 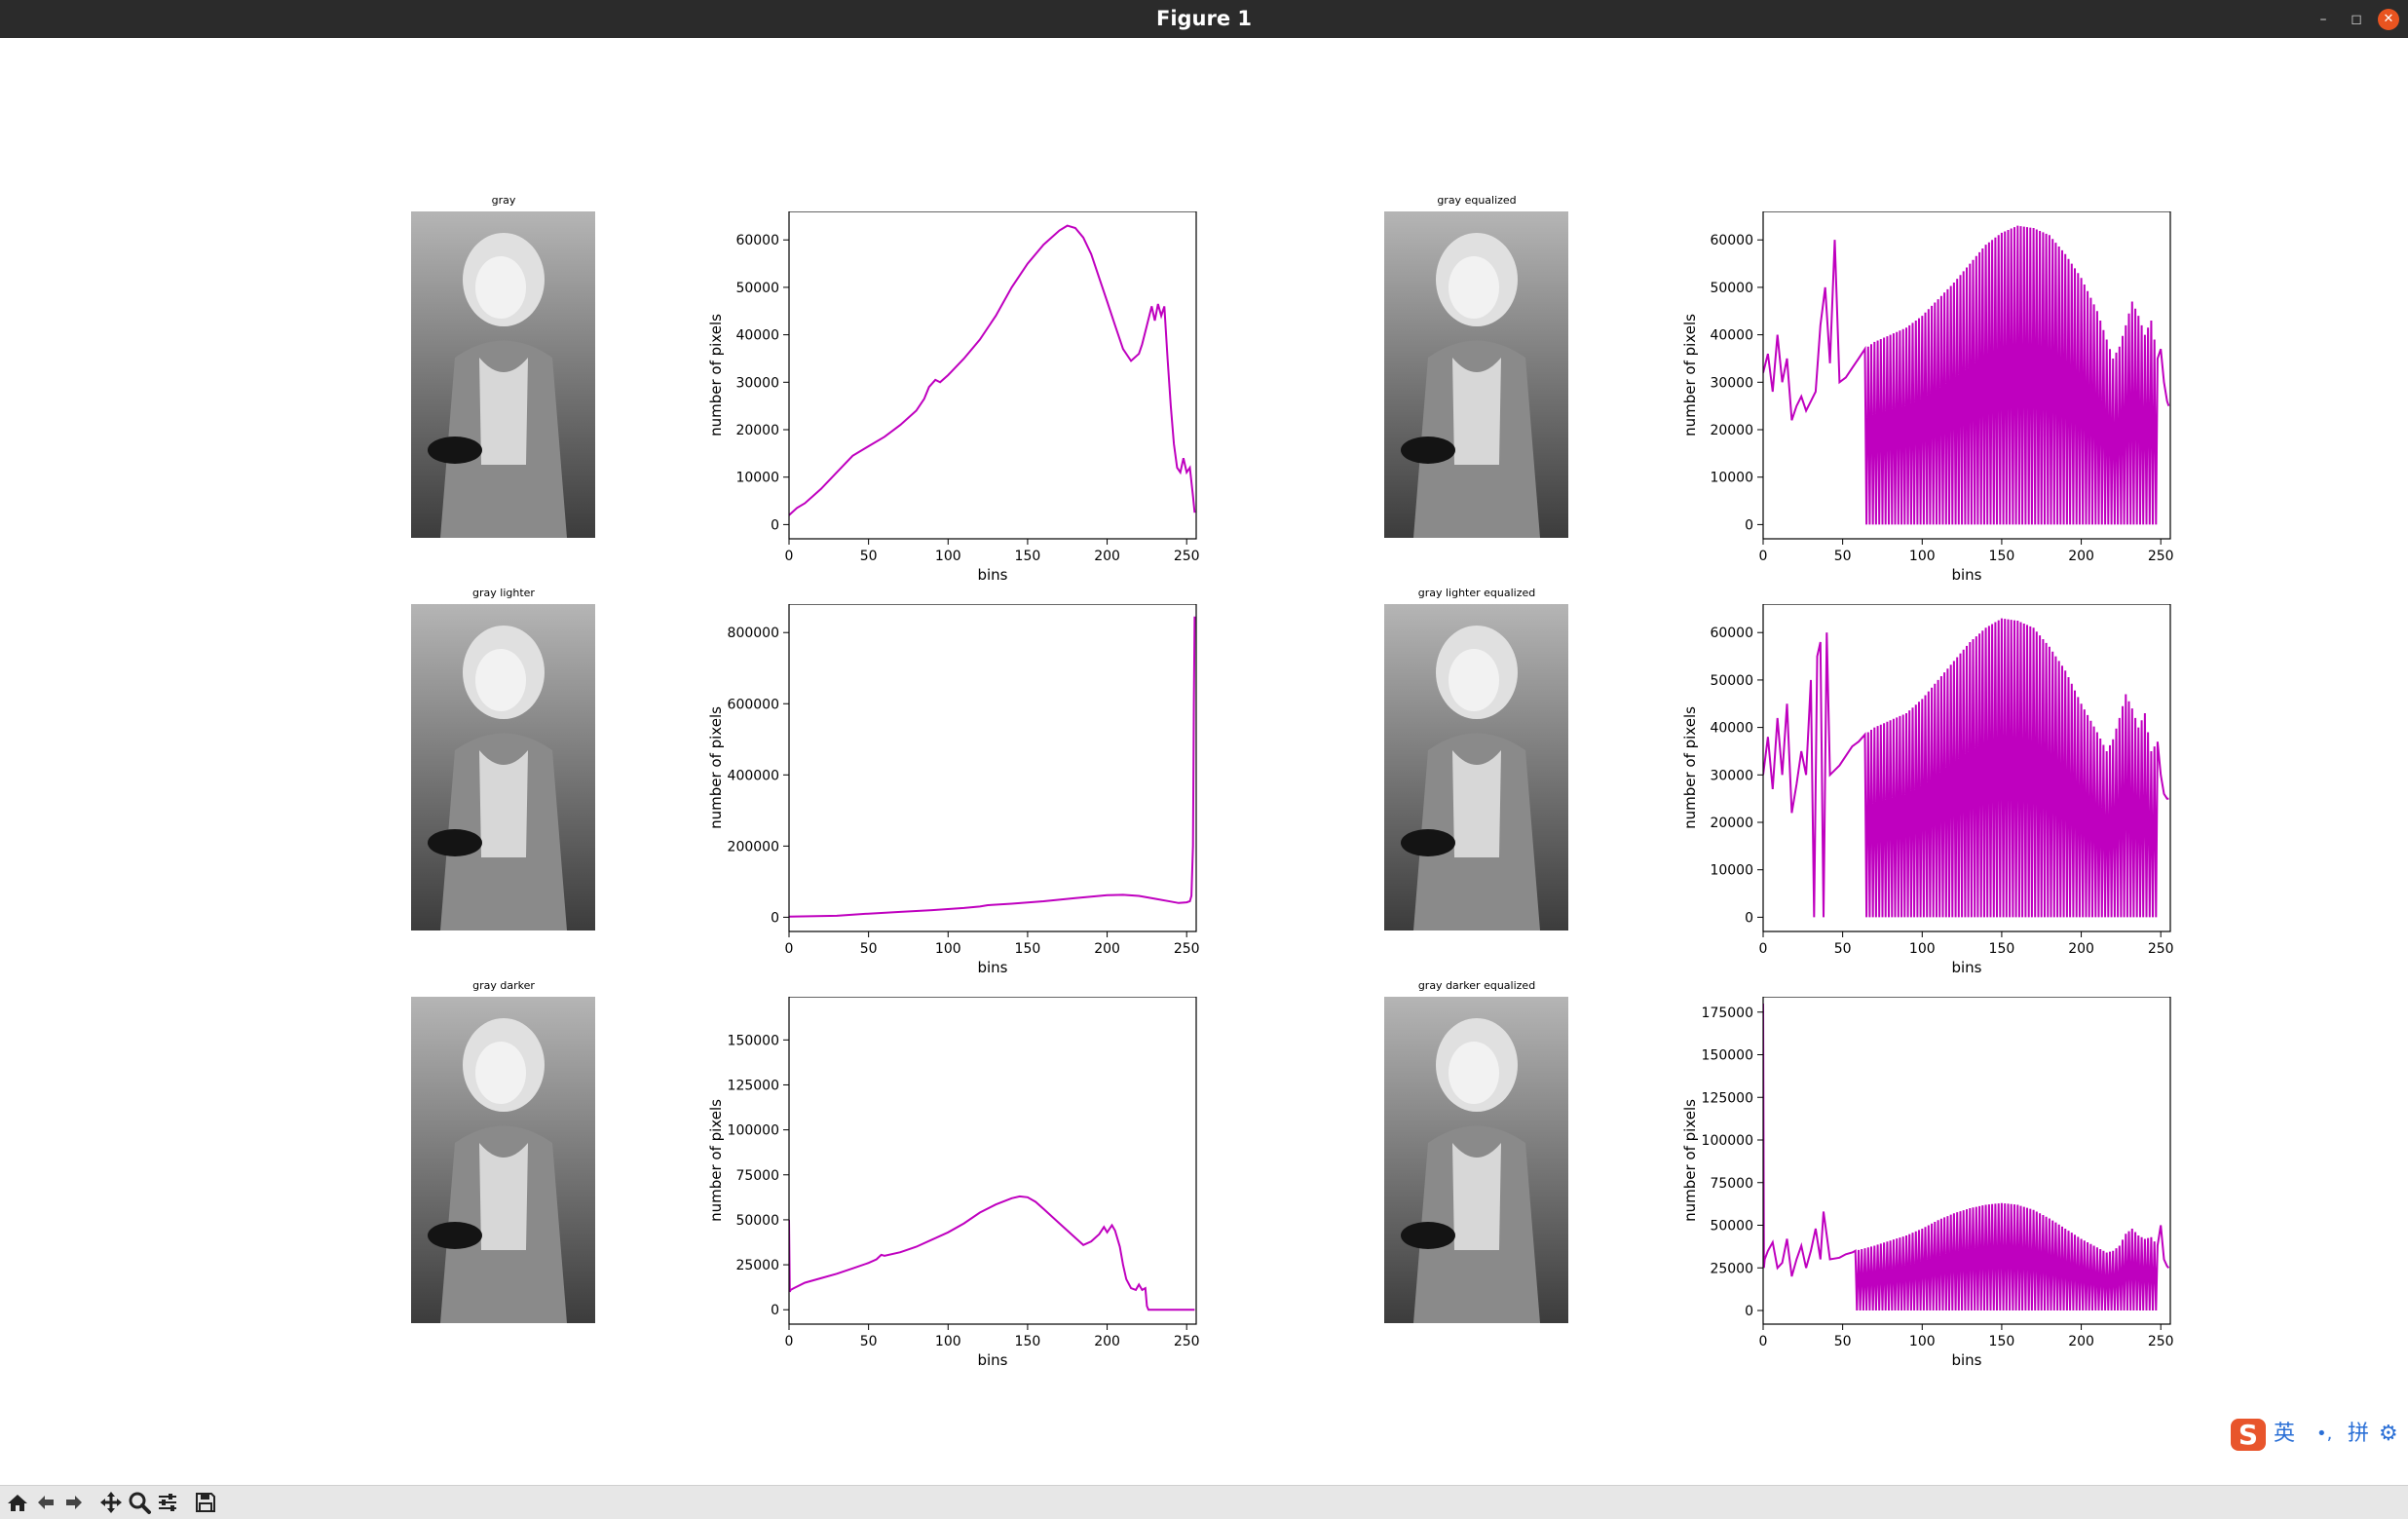 I want to click on y-tick-label: 800000, so click(x=753, y=634).